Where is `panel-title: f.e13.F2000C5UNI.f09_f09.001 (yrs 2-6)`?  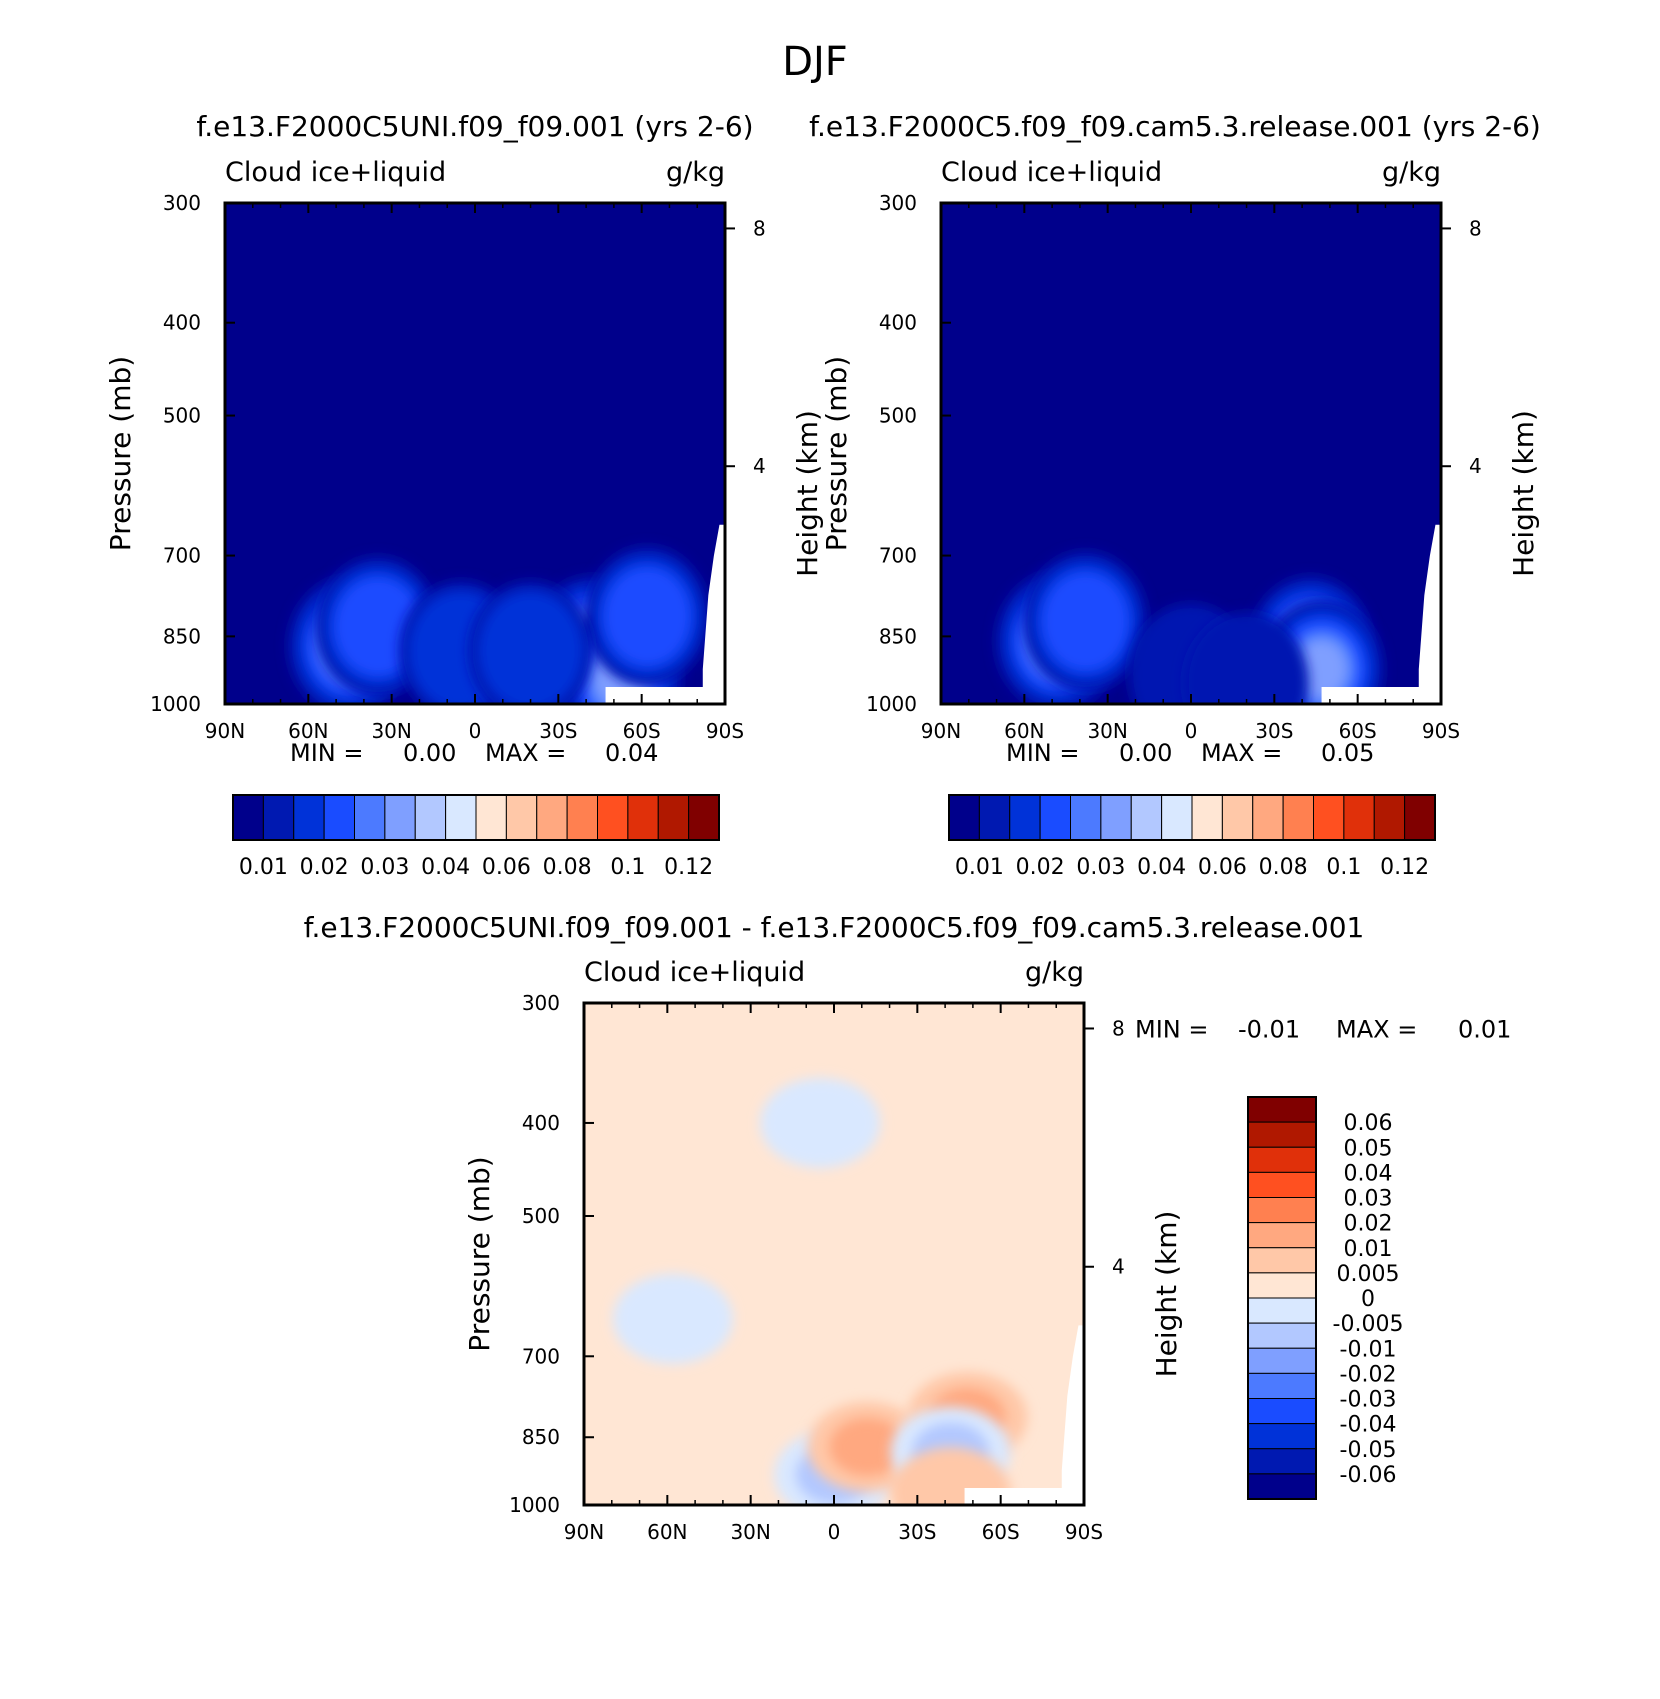 panel-title: f.e13.F2000C5UNI.f09_f09.001 (yrs 2-6) is located at coordinates (474, 126).